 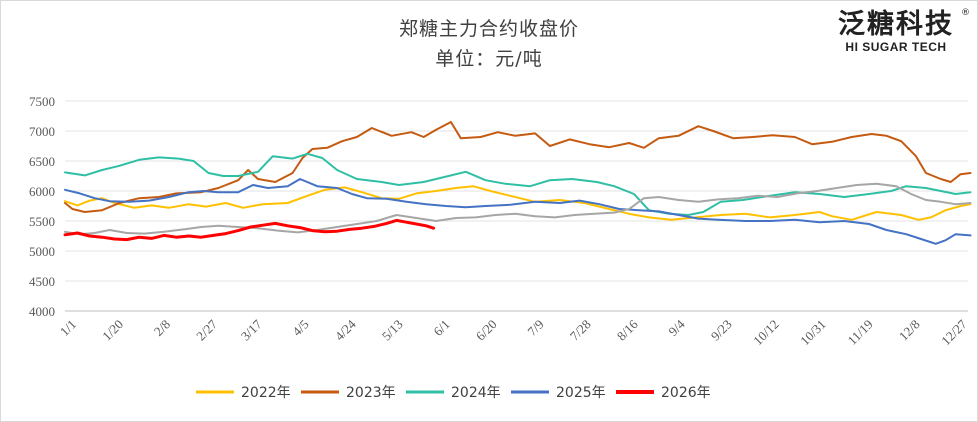 I want to click on legend-label: 2022年, so click(x=266, y=393).